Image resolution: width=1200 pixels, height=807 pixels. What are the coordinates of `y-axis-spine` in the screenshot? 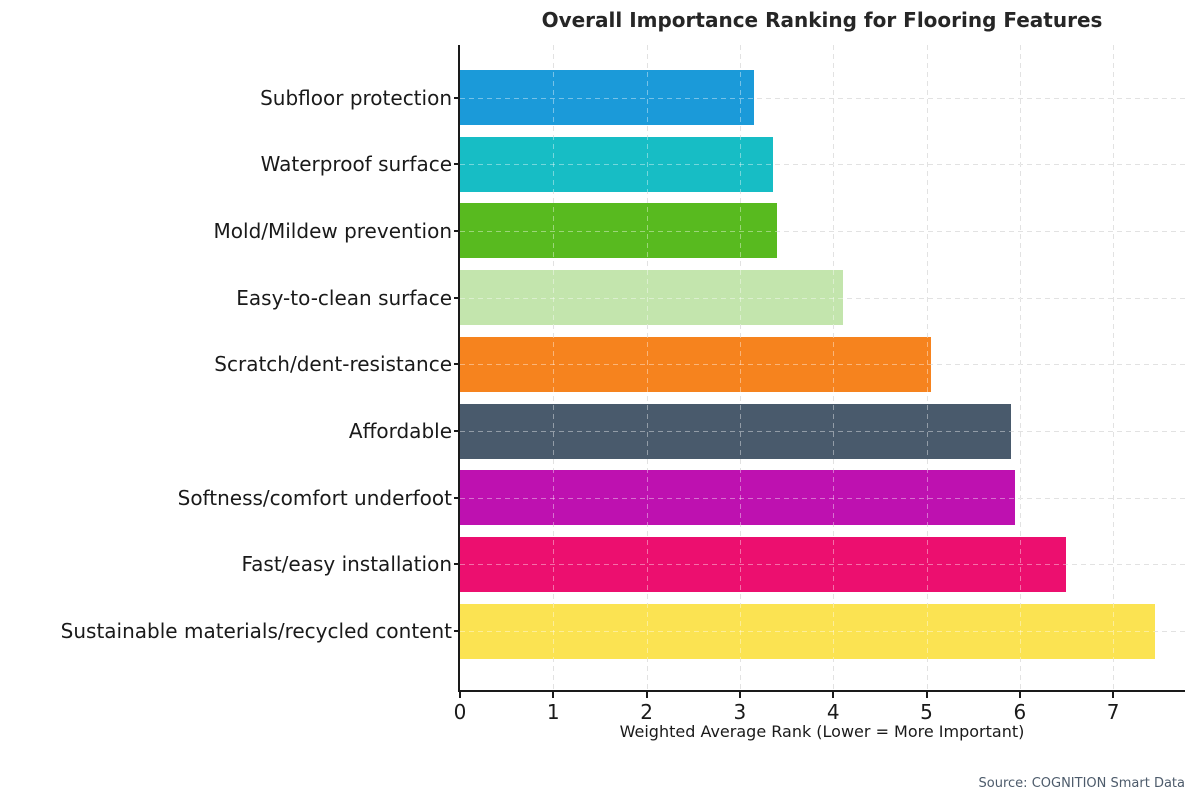 It's located at (459, 368).